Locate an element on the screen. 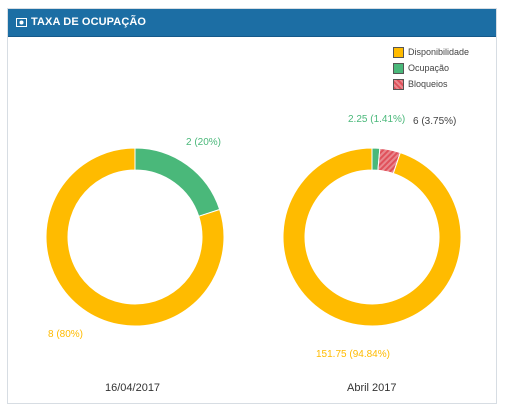  slice-label: 2.25 (1.41%) is located at coordinates (377, 119).